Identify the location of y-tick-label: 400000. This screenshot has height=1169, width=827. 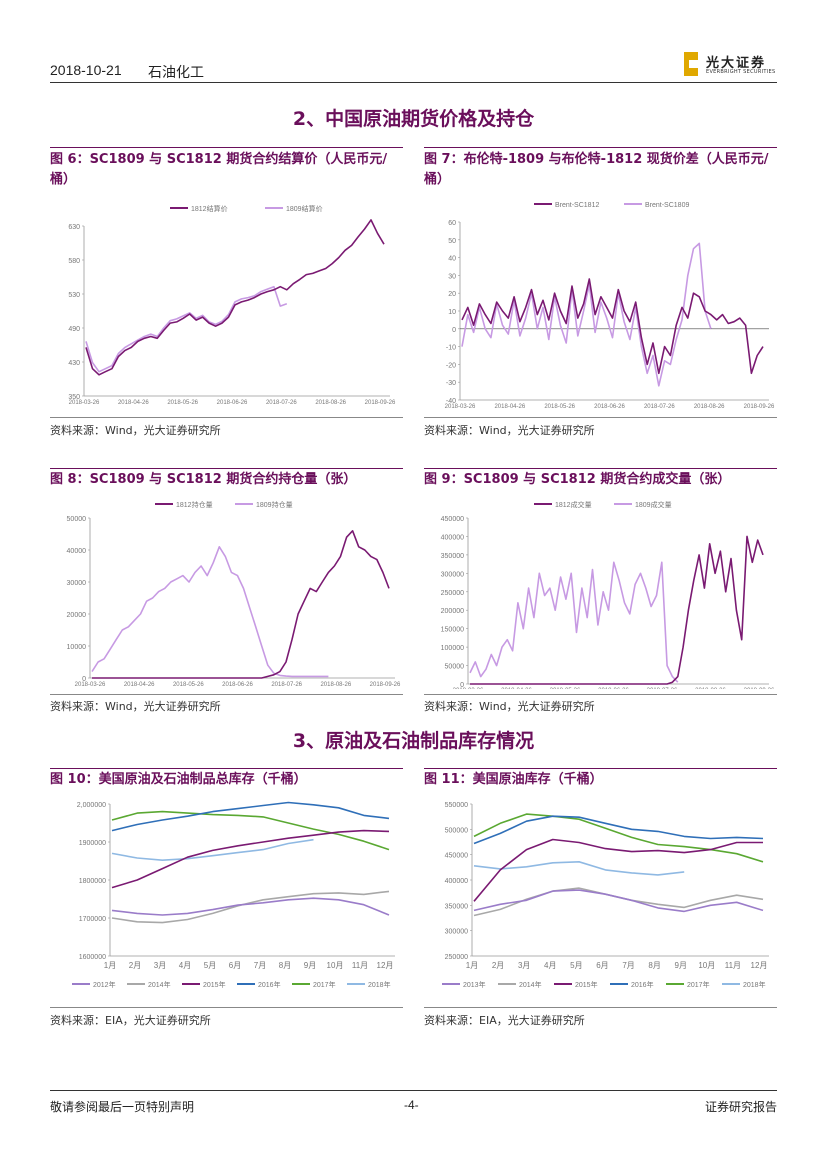
(456, 881).